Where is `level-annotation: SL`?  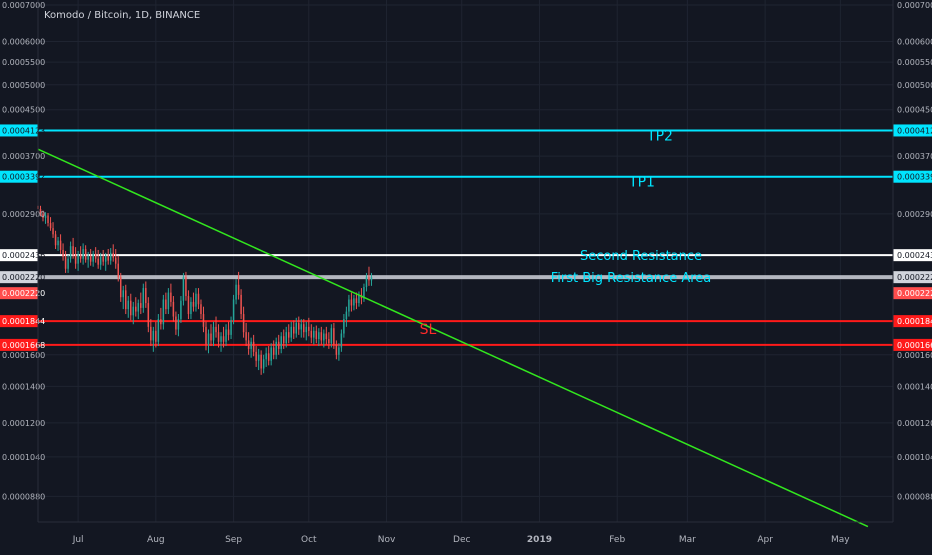
level-annotation: SL is located at coordinates (428, 330).